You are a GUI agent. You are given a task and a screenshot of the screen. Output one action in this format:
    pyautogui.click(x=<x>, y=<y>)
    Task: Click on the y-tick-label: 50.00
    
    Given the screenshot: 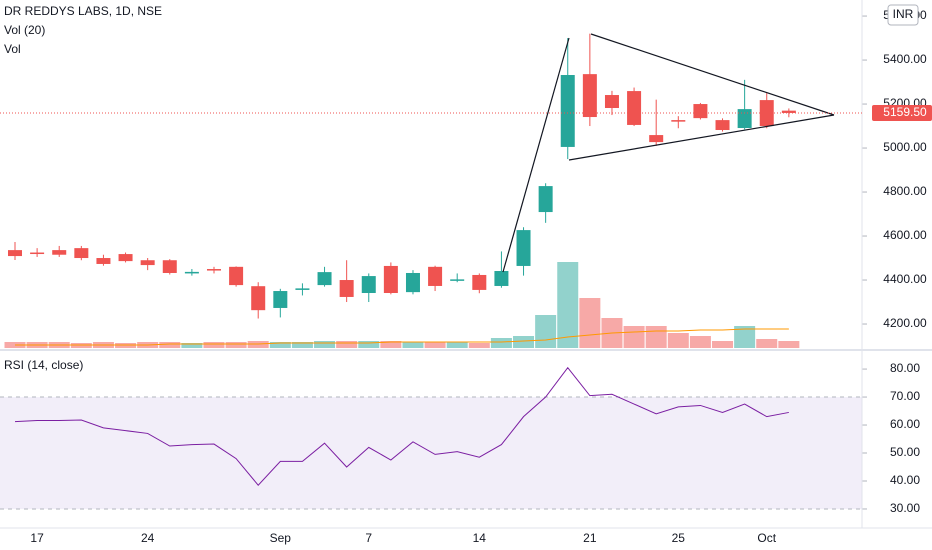 What is the action you would take?
    pyautogui.click(x=905, y=452)
    